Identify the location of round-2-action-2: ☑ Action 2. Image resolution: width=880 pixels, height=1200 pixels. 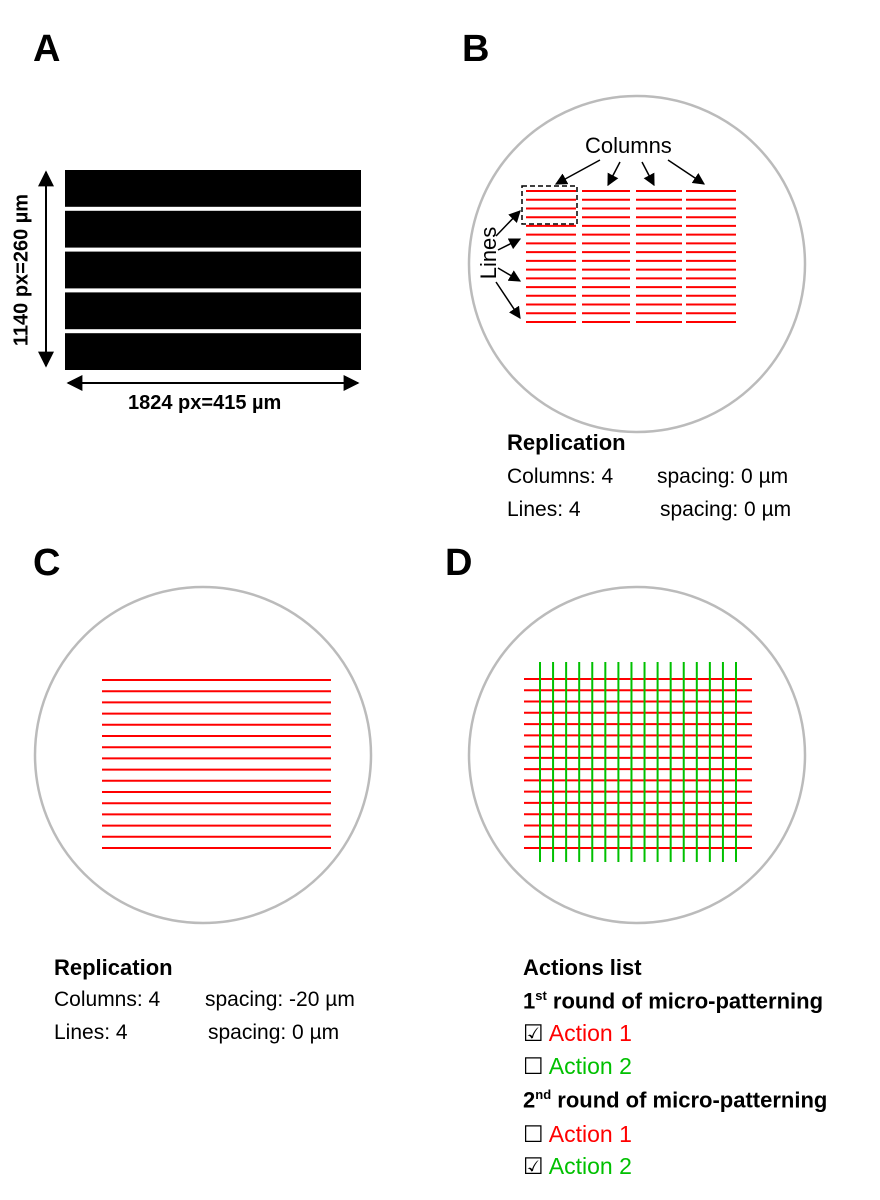
(577, 1166).